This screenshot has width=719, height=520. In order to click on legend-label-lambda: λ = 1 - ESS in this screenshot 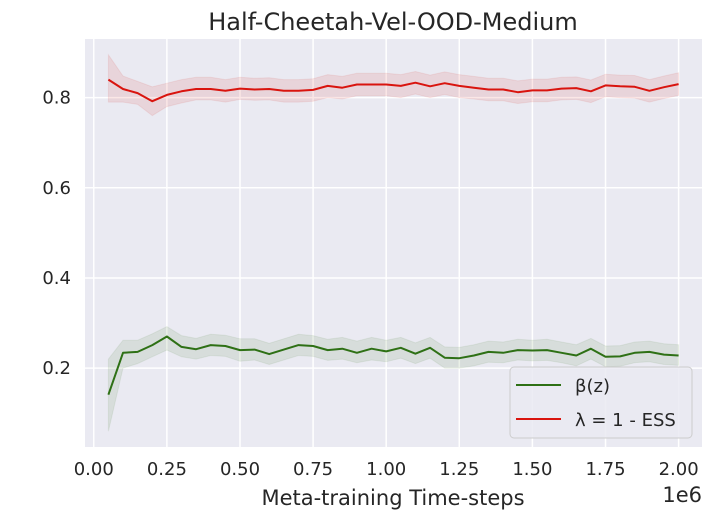, I will do `click(625, 420)`.